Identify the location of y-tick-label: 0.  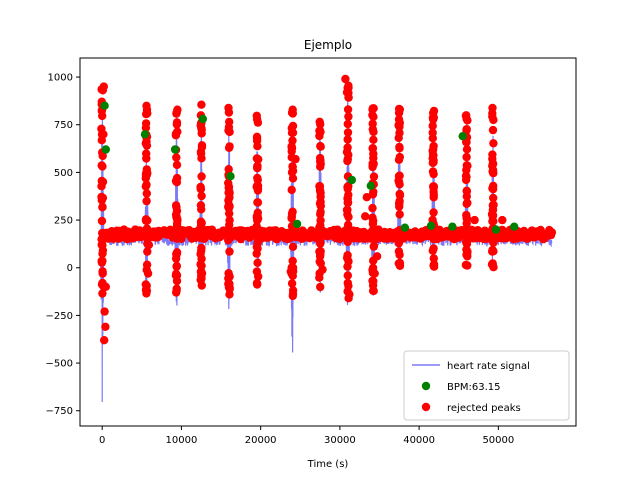
(70, 268).